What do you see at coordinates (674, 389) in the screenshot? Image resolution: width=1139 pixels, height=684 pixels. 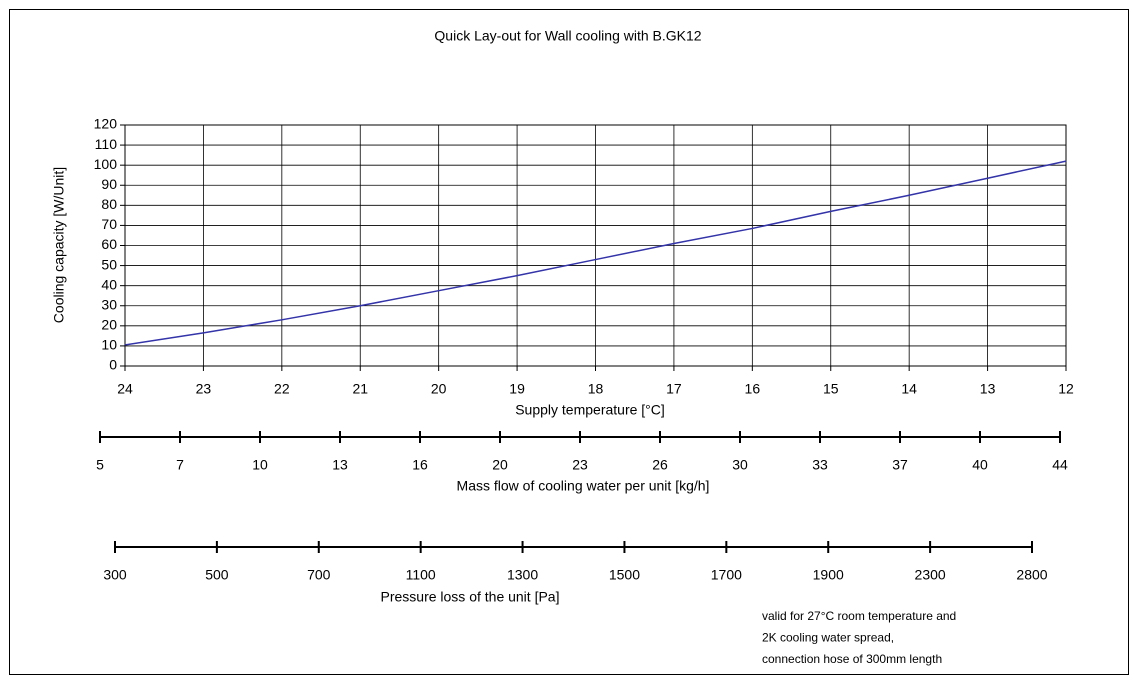 I see `x-tick-label: 17` at bounding box center [674, 389].